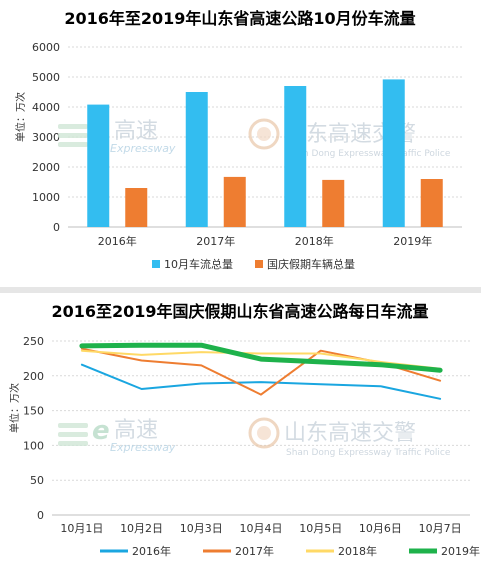 The image size is (481, 576). What do you see at coordinates (460, 551) in the screenshot?
I see `legend-label: 2019年` at bounding box center [460, 551].